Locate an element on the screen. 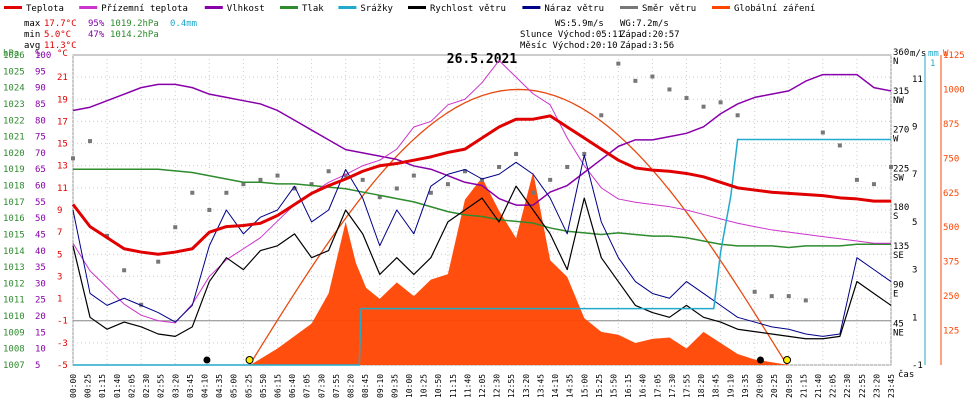 Image resolution: width=966 pixels, height=400 pixels. pressure-axis-tick: 1015 is located at coordinates (14, 235).